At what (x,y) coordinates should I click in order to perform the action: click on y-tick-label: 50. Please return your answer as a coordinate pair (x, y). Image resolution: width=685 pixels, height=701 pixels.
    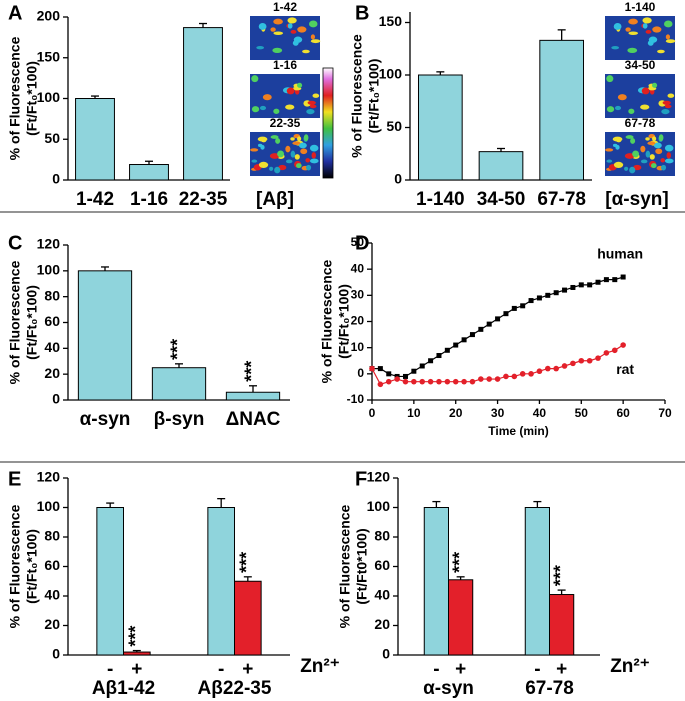
    Looking at the image, I should click on (394, 126).